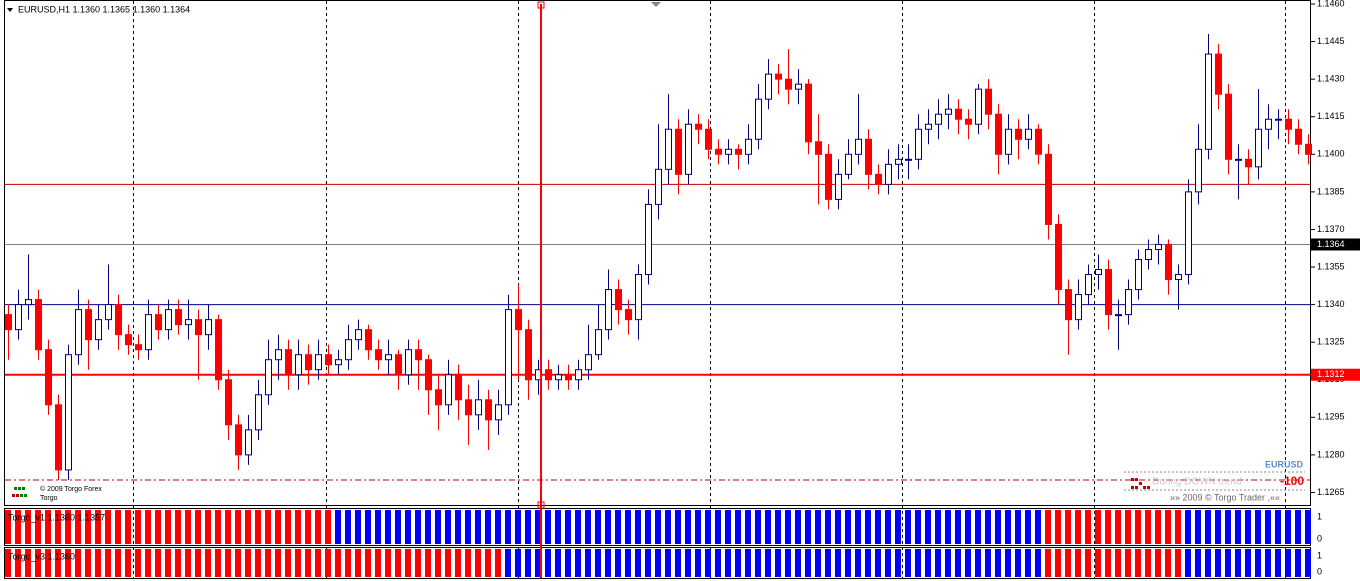 The height and width of the screenshot is (581, 1360). I want to click on y-tick-label: 1.1385, so click(1331, 191).